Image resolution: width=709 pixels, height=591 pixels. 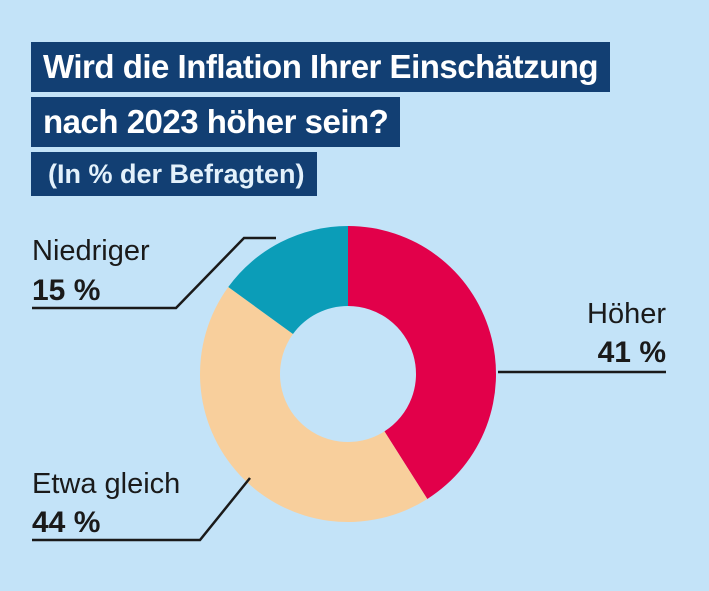 What do you see at coordinates (66, 290) in the screenshot?
I see `label-value-niedriger: 15 %` at bounding box center [66, 290].